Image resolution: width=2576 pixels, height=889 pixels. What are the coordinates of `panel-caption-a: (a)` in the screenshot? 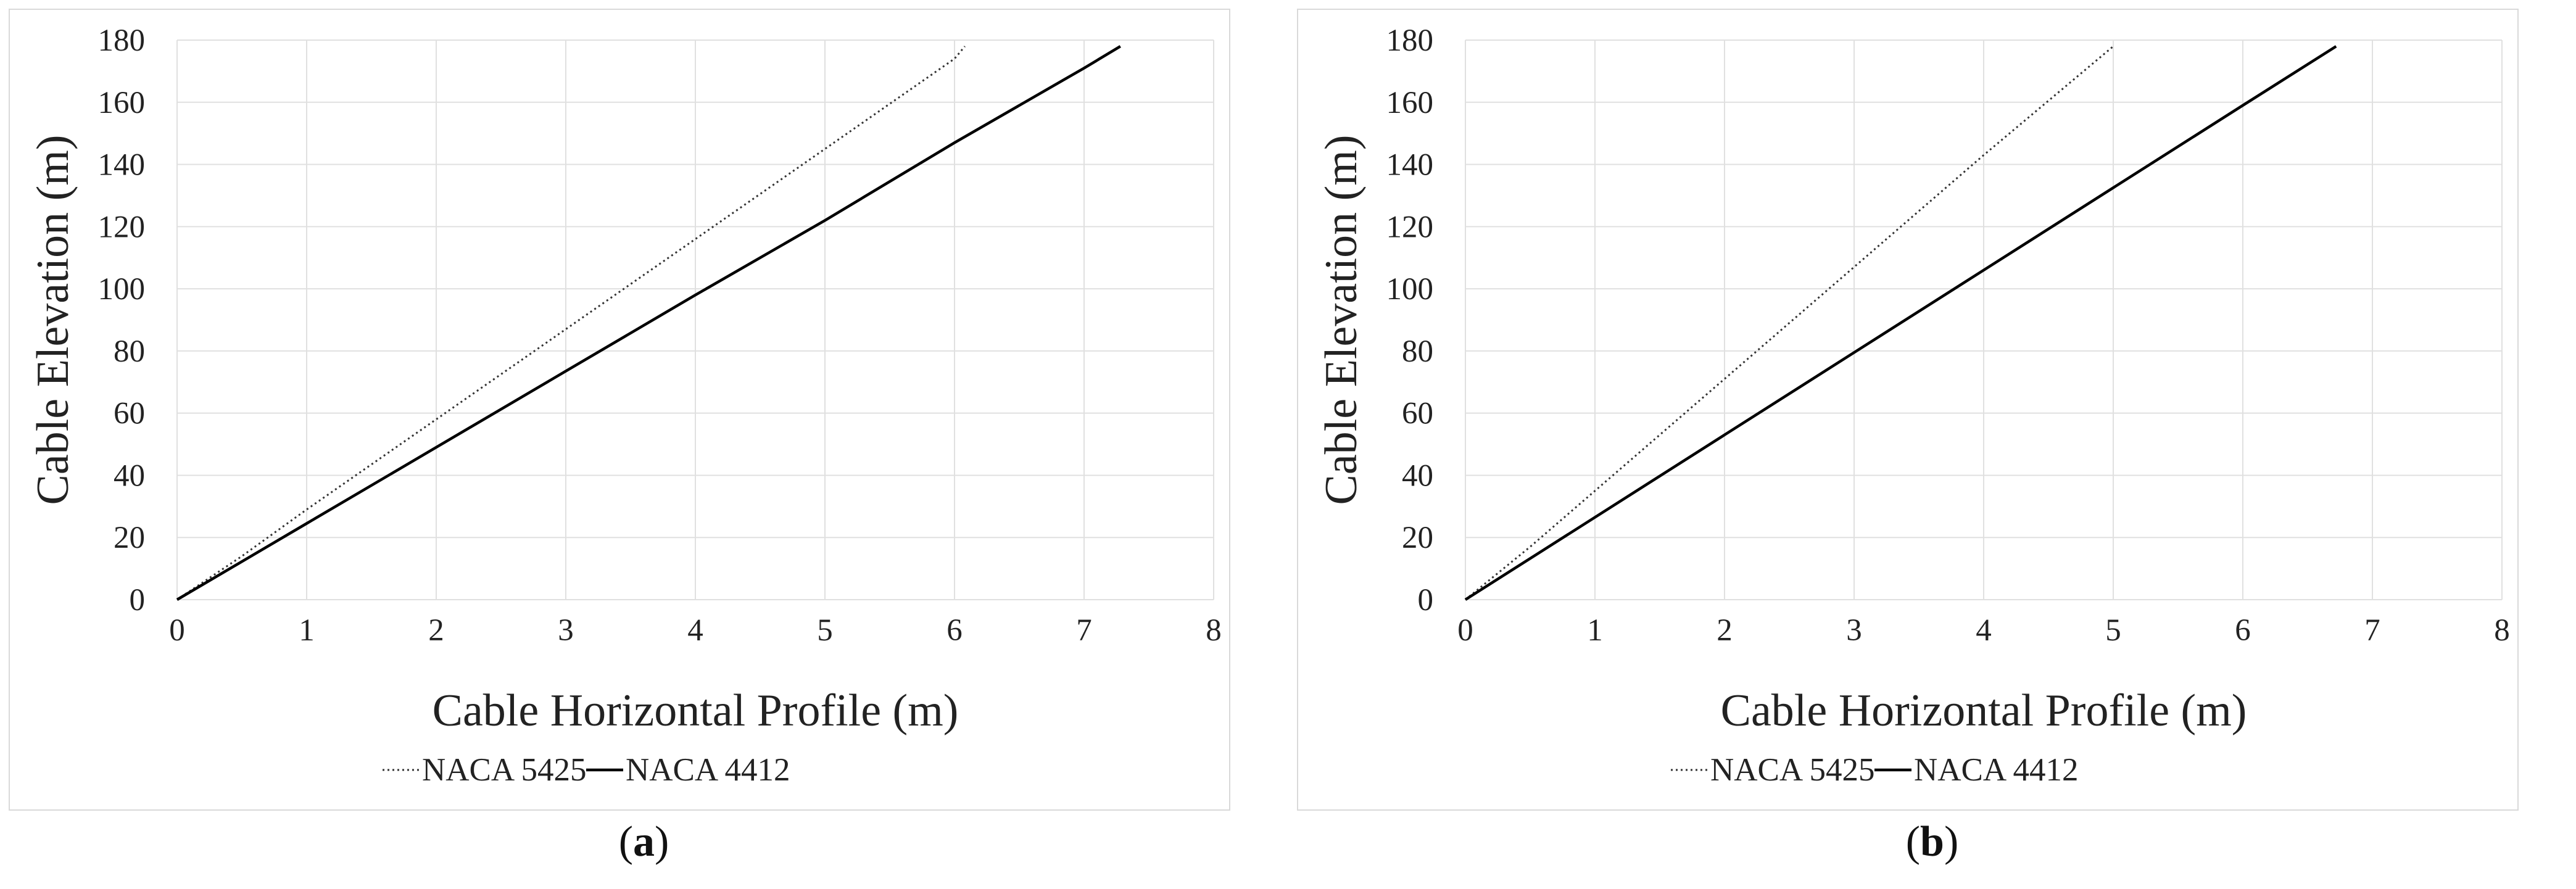 It's located at (643, 842).